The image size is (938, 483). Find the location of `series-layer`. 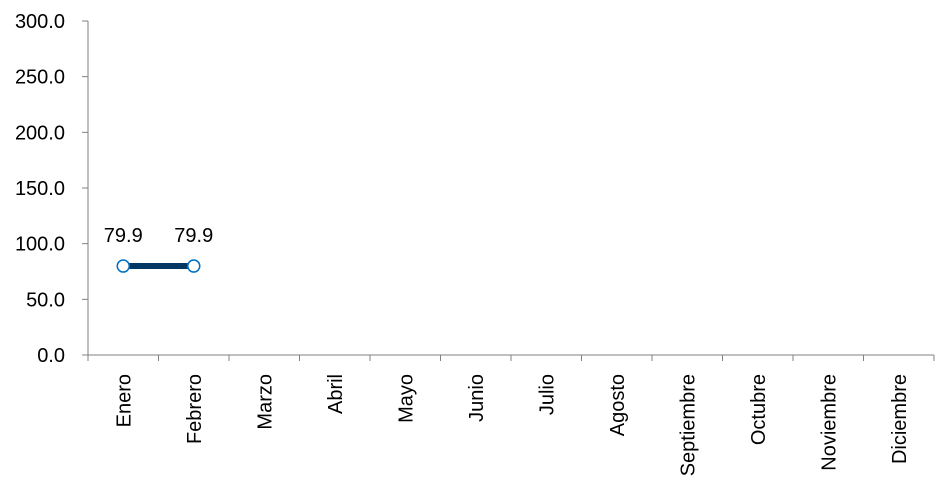

series-layer is located at coordinates (158, 266).